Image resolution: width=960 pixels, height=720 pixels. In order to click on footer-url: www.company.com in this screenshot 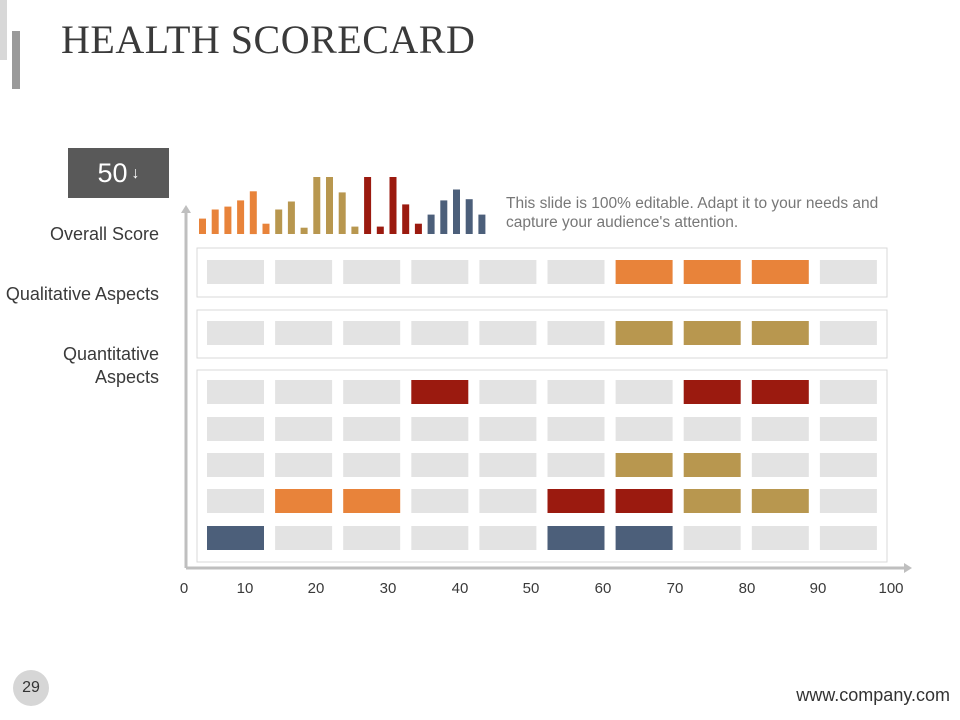, I will do `click(873, 695)`.